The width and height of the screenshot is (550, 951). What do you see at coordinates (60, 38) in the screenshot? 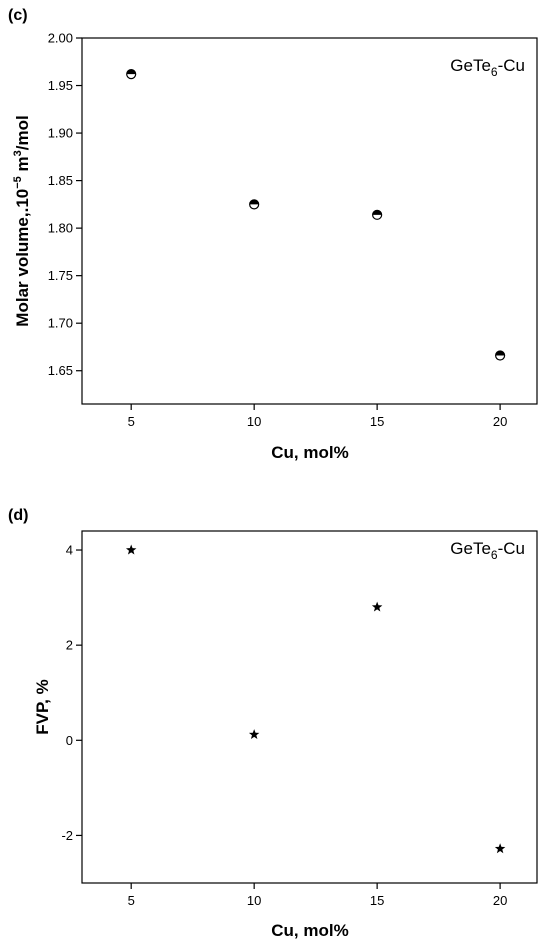
I see `c-y-tick-label: 2.00` at bounding box center [60, 38].